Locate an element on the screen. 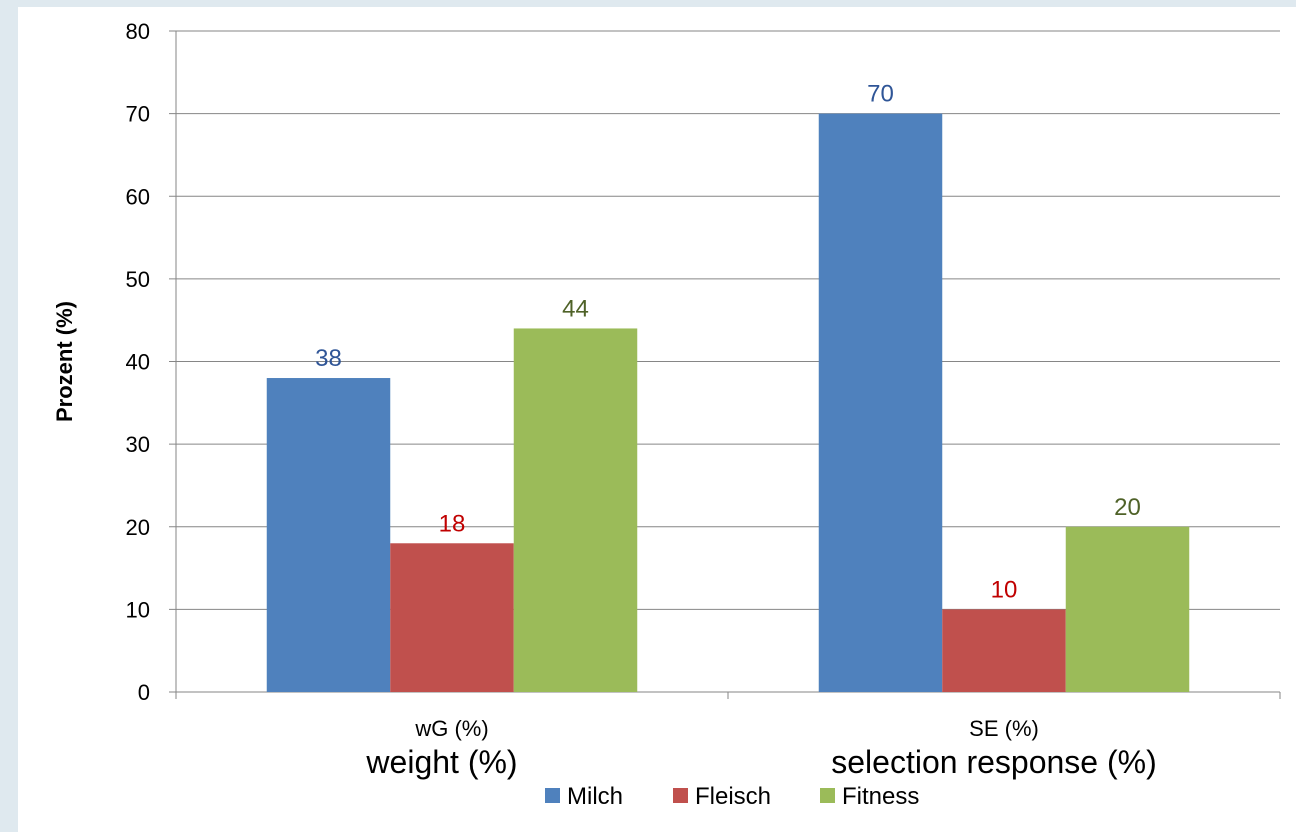 This screenshot has height=832, width=1296. y-tick-label: 30 is located at coordinates (138, 444).